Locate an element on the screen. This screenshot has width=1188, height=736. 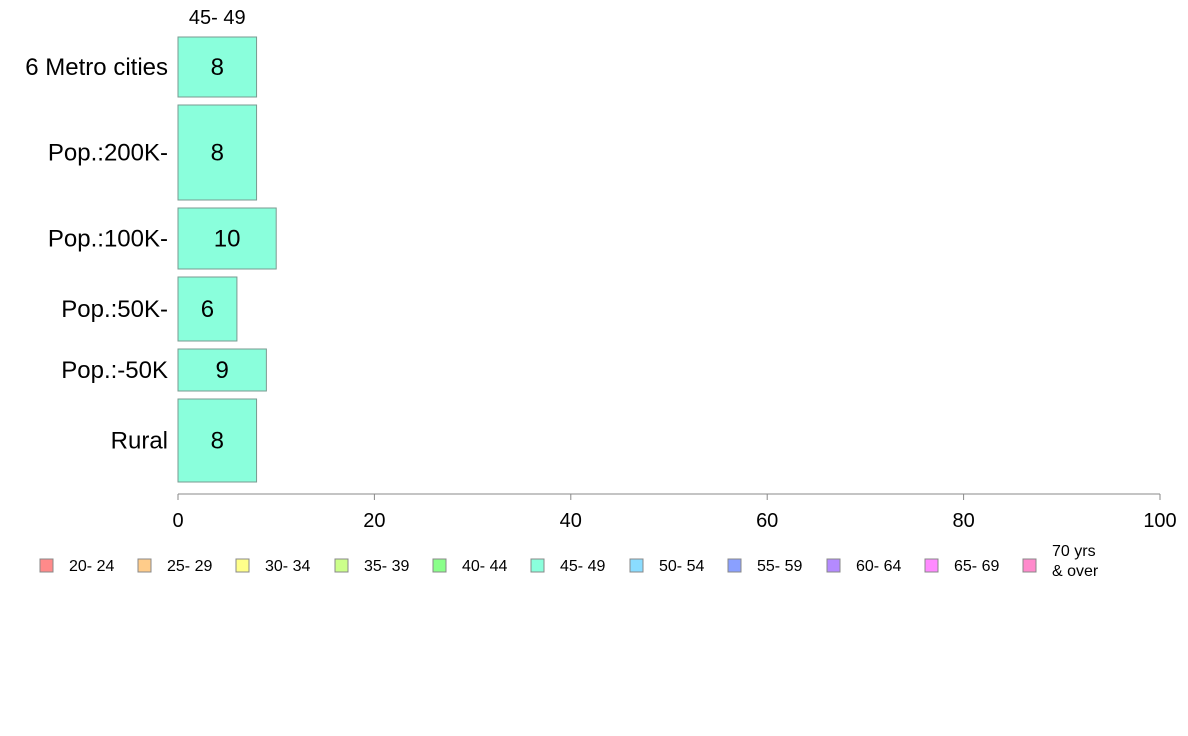
legend-label-line: & over is located at coordinates (1075, 571).